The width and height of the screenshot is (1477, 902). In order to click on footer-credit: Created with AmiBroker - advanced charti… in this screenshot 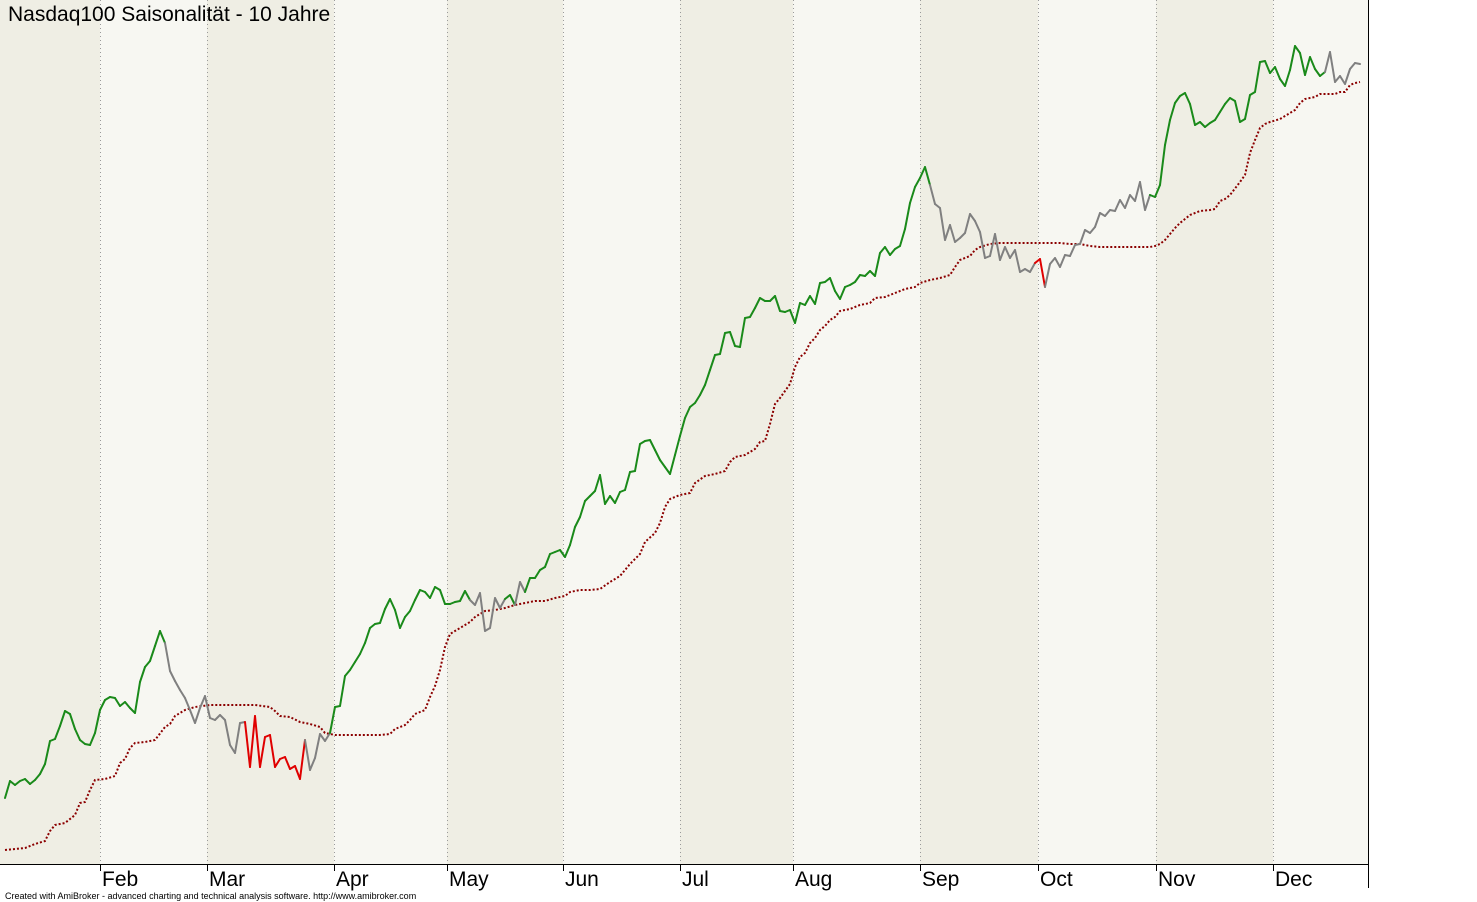, I will do `click(210, 896)`.